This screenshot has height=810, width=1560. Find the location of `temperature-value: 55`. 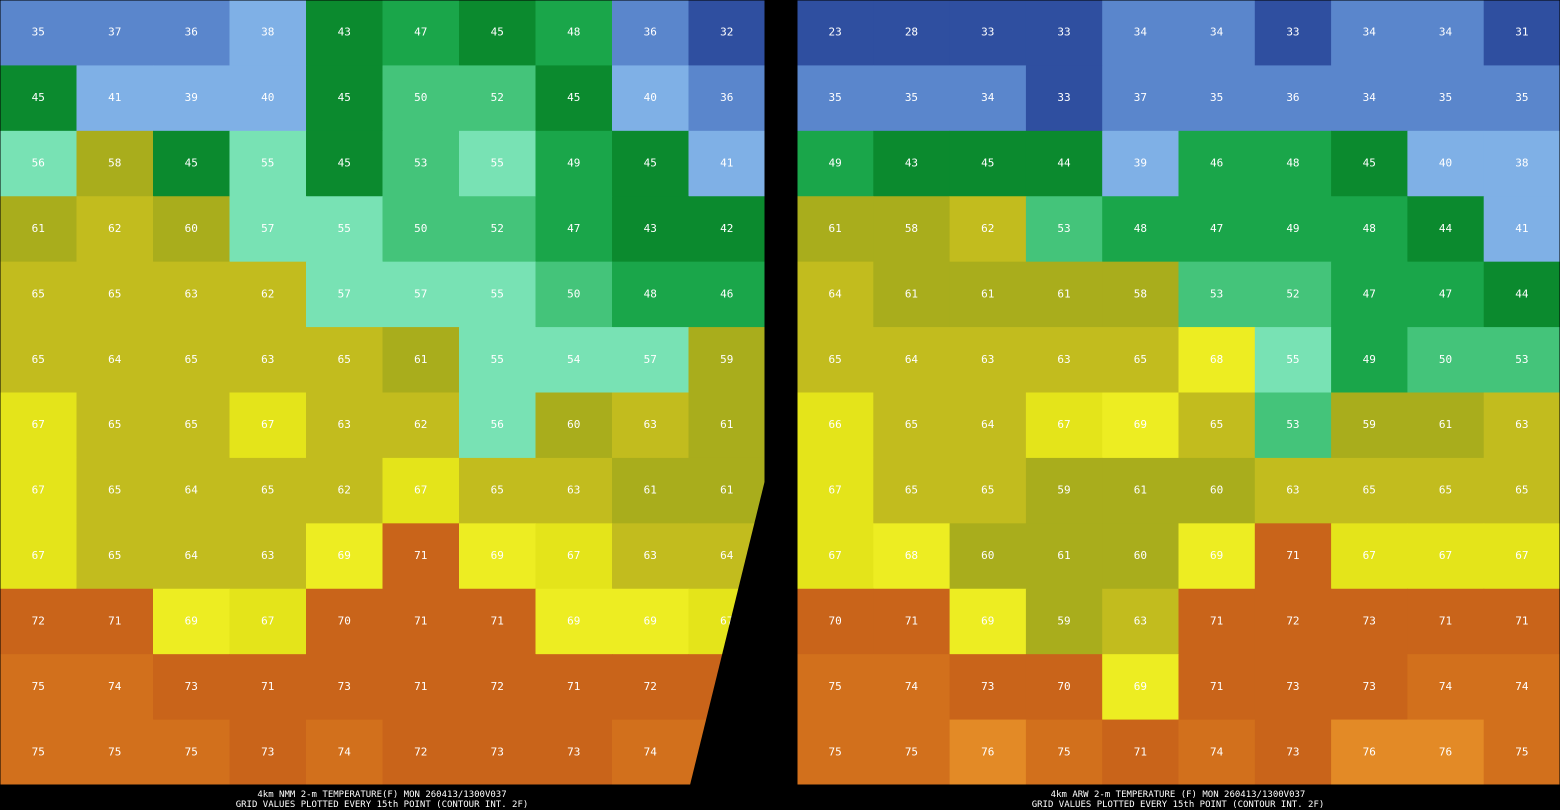

temperature-value: 55 is located at coordinates (1292, 359).